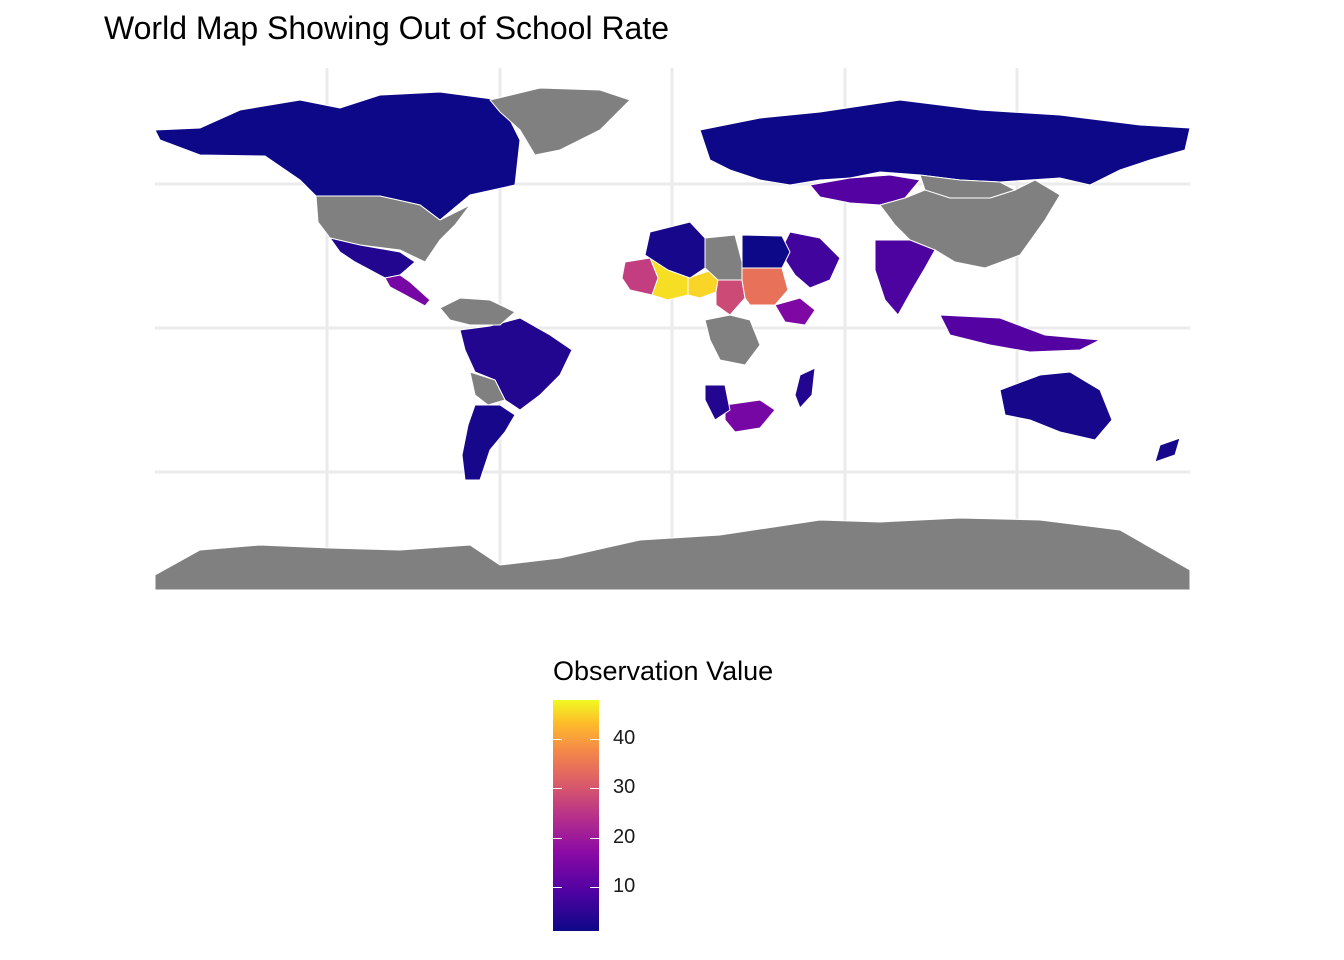 The width and height of the screenshot is (1344, 960). Describe the element at coordinates (905, 277) in the screenshot. I see `country-india` at that location.